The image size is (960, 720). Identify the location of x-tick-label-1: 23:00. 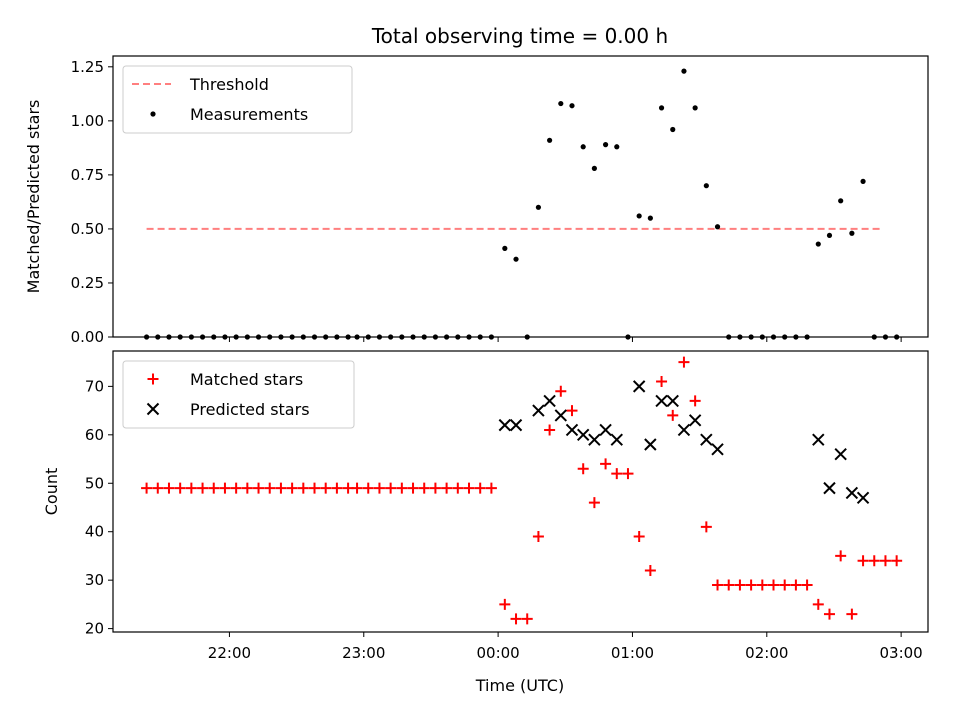
(363, 653).